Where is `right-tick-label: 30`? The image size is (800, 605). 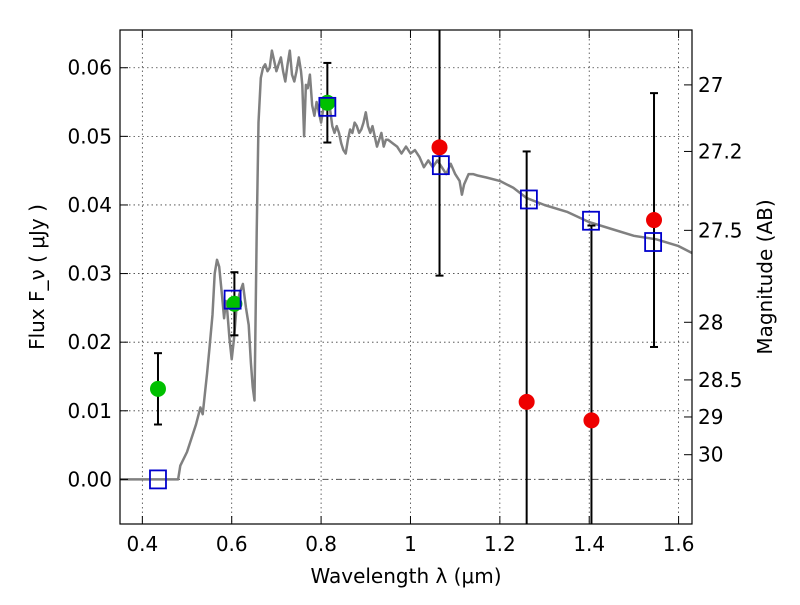 right-tick-label: 30 is located at coordinates (710, 455).